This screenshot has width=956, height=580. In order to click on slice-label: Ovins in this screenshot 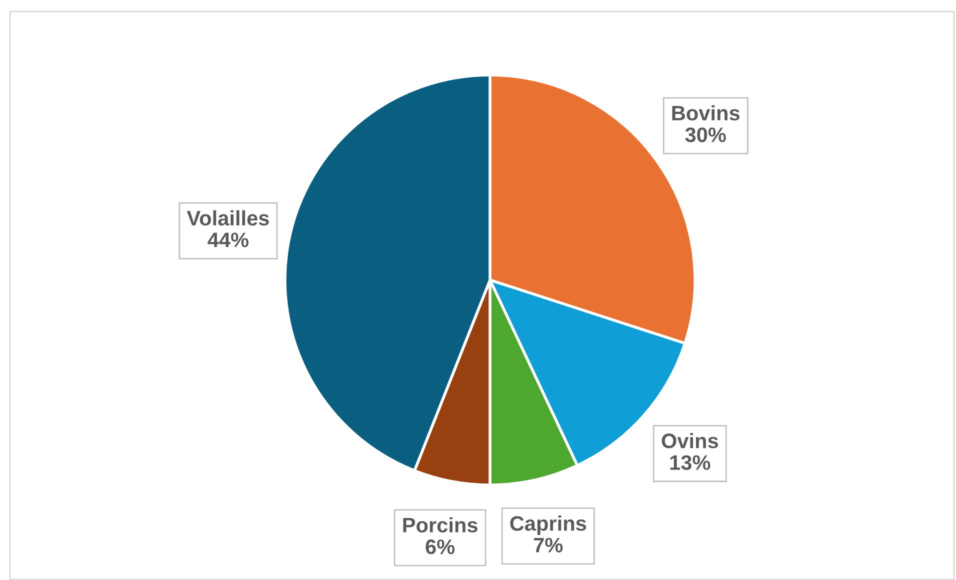, I will do `click(690, 440)`.